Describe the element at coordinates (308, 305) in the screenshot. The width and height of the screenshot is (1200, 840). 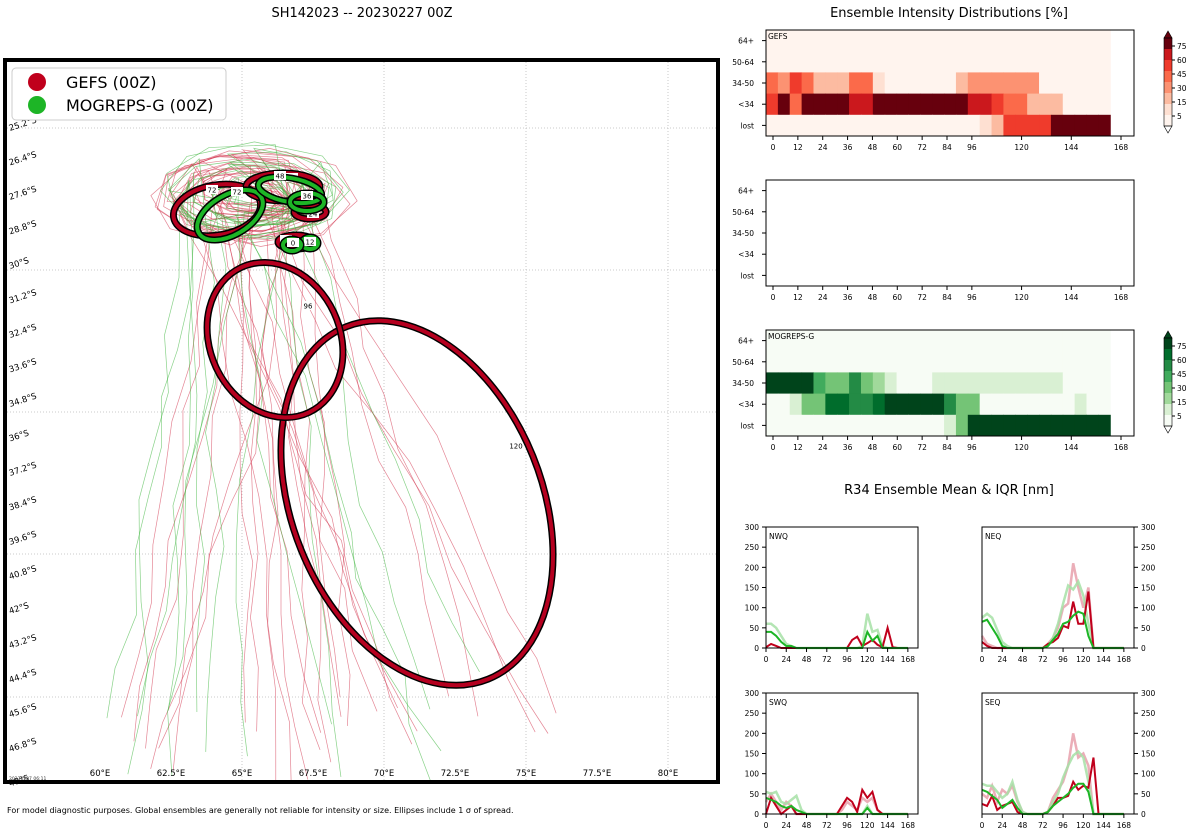
I see `ellipse-label-bg` at that location.